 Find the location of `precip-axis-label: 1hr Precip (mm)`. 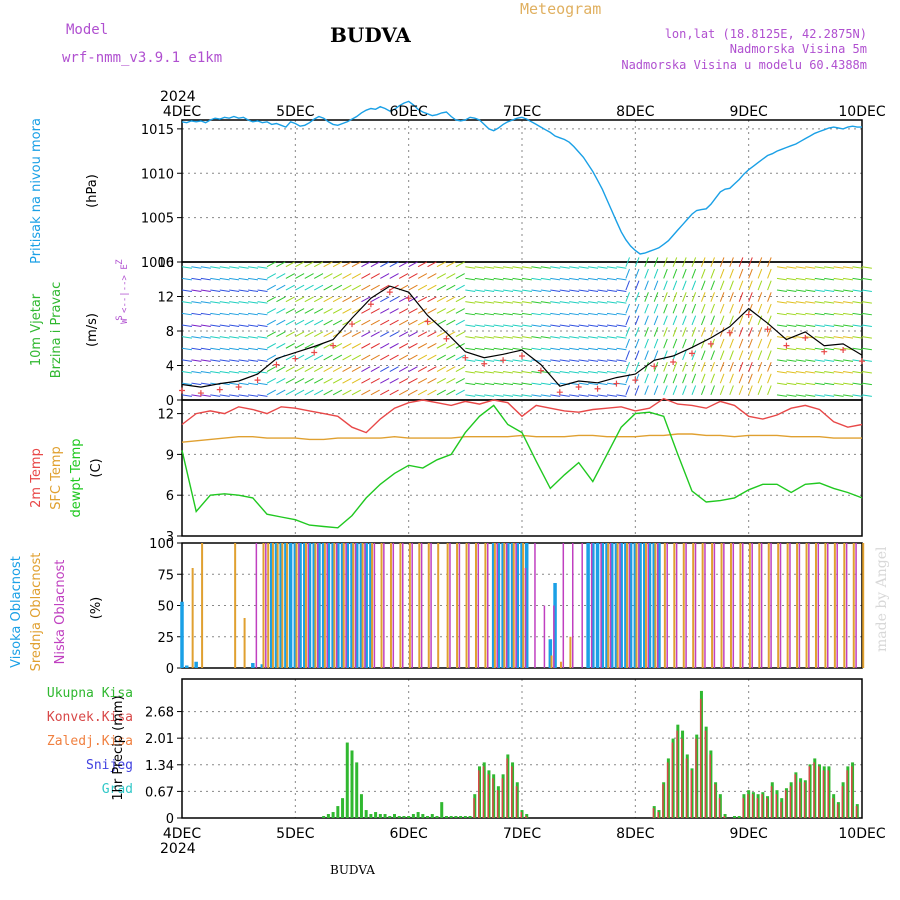

precip-axis-label: 1hr Precip (mm) is located at coordinates (118, 747).